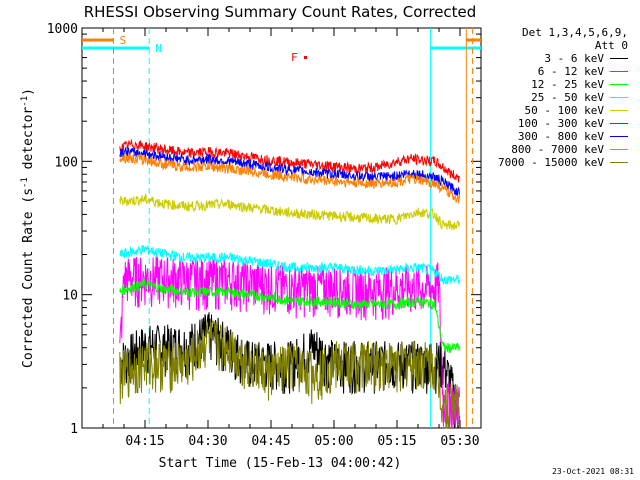  What do you see at coordinates (28, 92) in the screenshot?
I see `y-axis-label-part: )` at bounding box center [28, 92].